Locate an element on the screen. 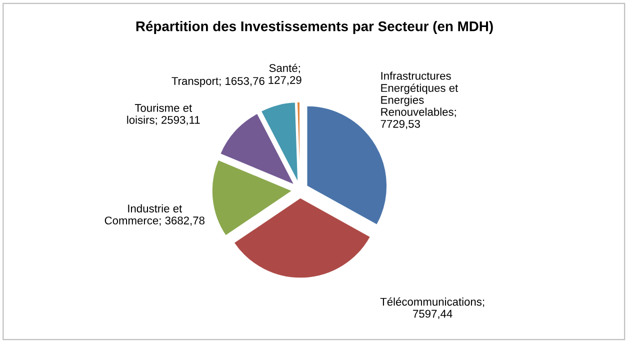  slice-label: Santé; 127,29 is located at coordinates (285, 75).